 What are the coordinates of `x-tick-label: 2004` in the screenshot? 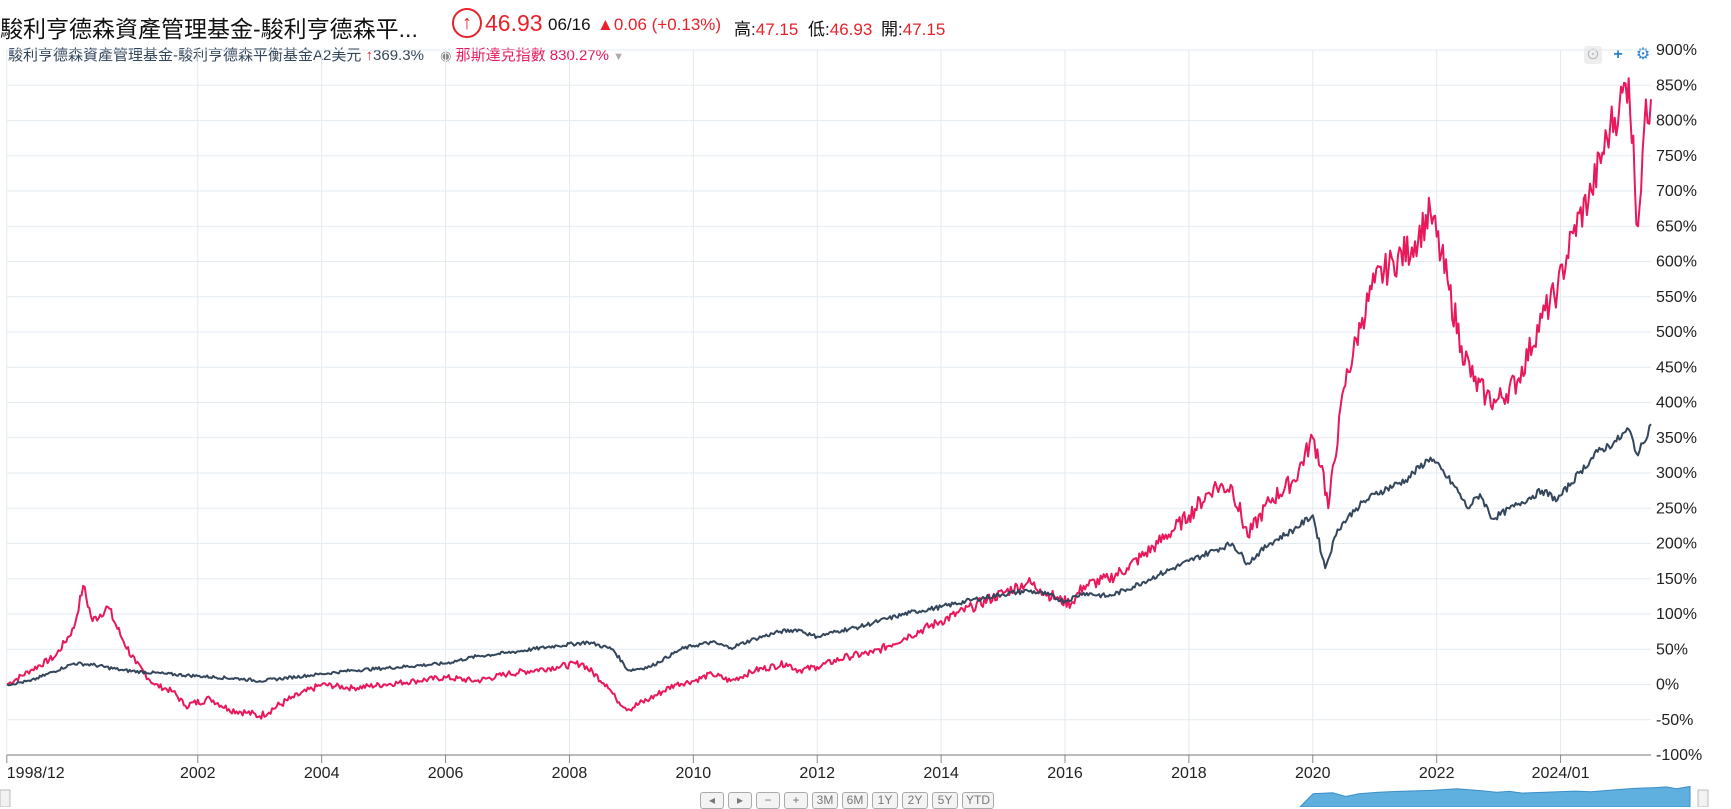 It's located at (322, 773).